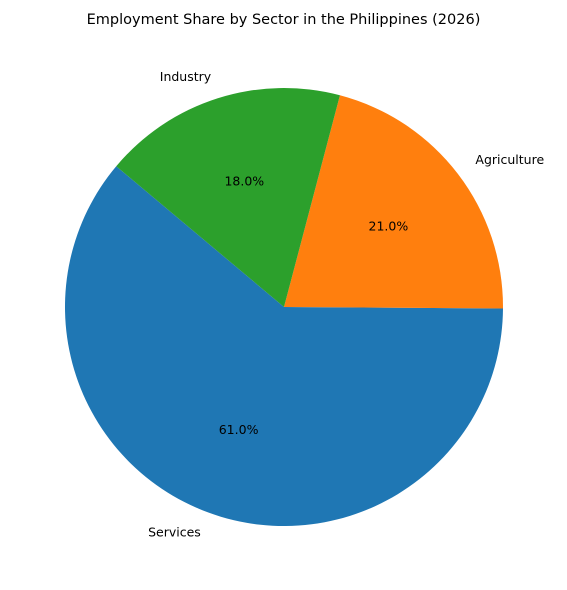  What do you see at coordinates (509, 159) in the screenshot?
I see `slice-label-agriculture: Agriculture` at bounding box center [509, 159].